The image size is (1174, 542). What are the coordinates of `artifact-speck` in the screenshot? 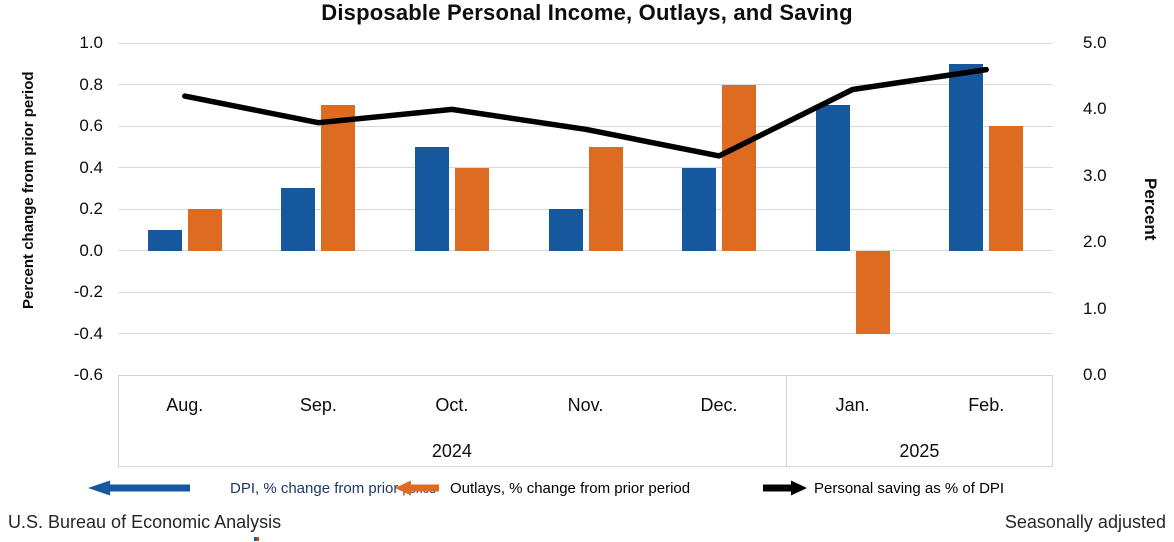 It's located at (256, 539).